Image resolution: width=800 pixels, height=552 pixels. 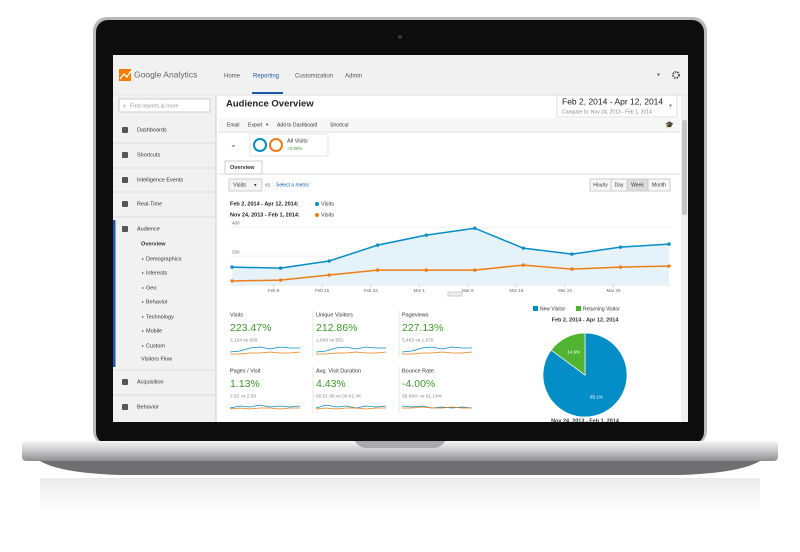 I want to click on x-tick-label: Feb 22, so click(x=371, y=290).